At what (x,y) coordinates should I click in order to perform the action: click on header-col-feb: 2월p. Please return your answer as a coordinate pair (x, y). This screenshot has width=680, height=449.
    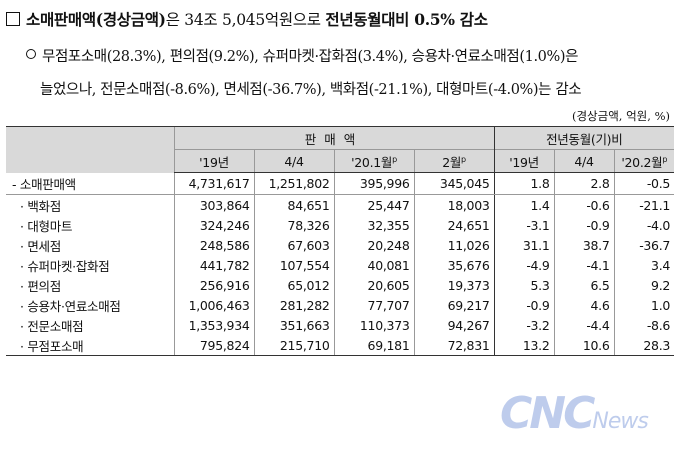
    Looking at the image, I should click on (454, 161).